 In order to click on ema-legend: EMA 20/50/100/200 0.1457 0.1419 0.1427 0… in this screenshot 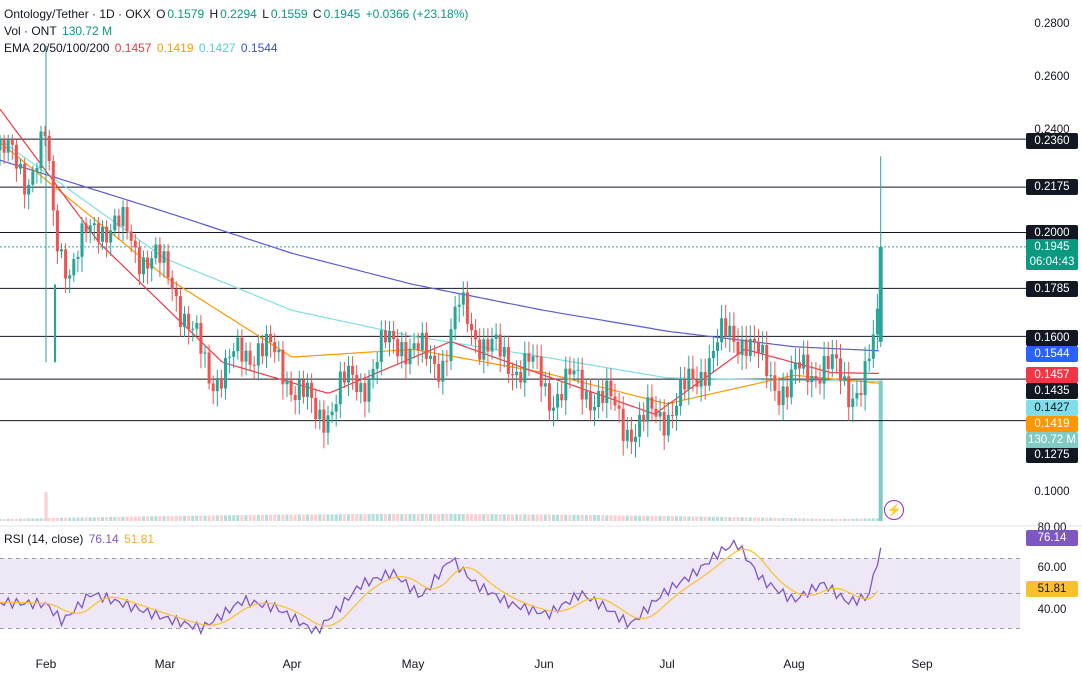, I will do `click(142, 48)`.